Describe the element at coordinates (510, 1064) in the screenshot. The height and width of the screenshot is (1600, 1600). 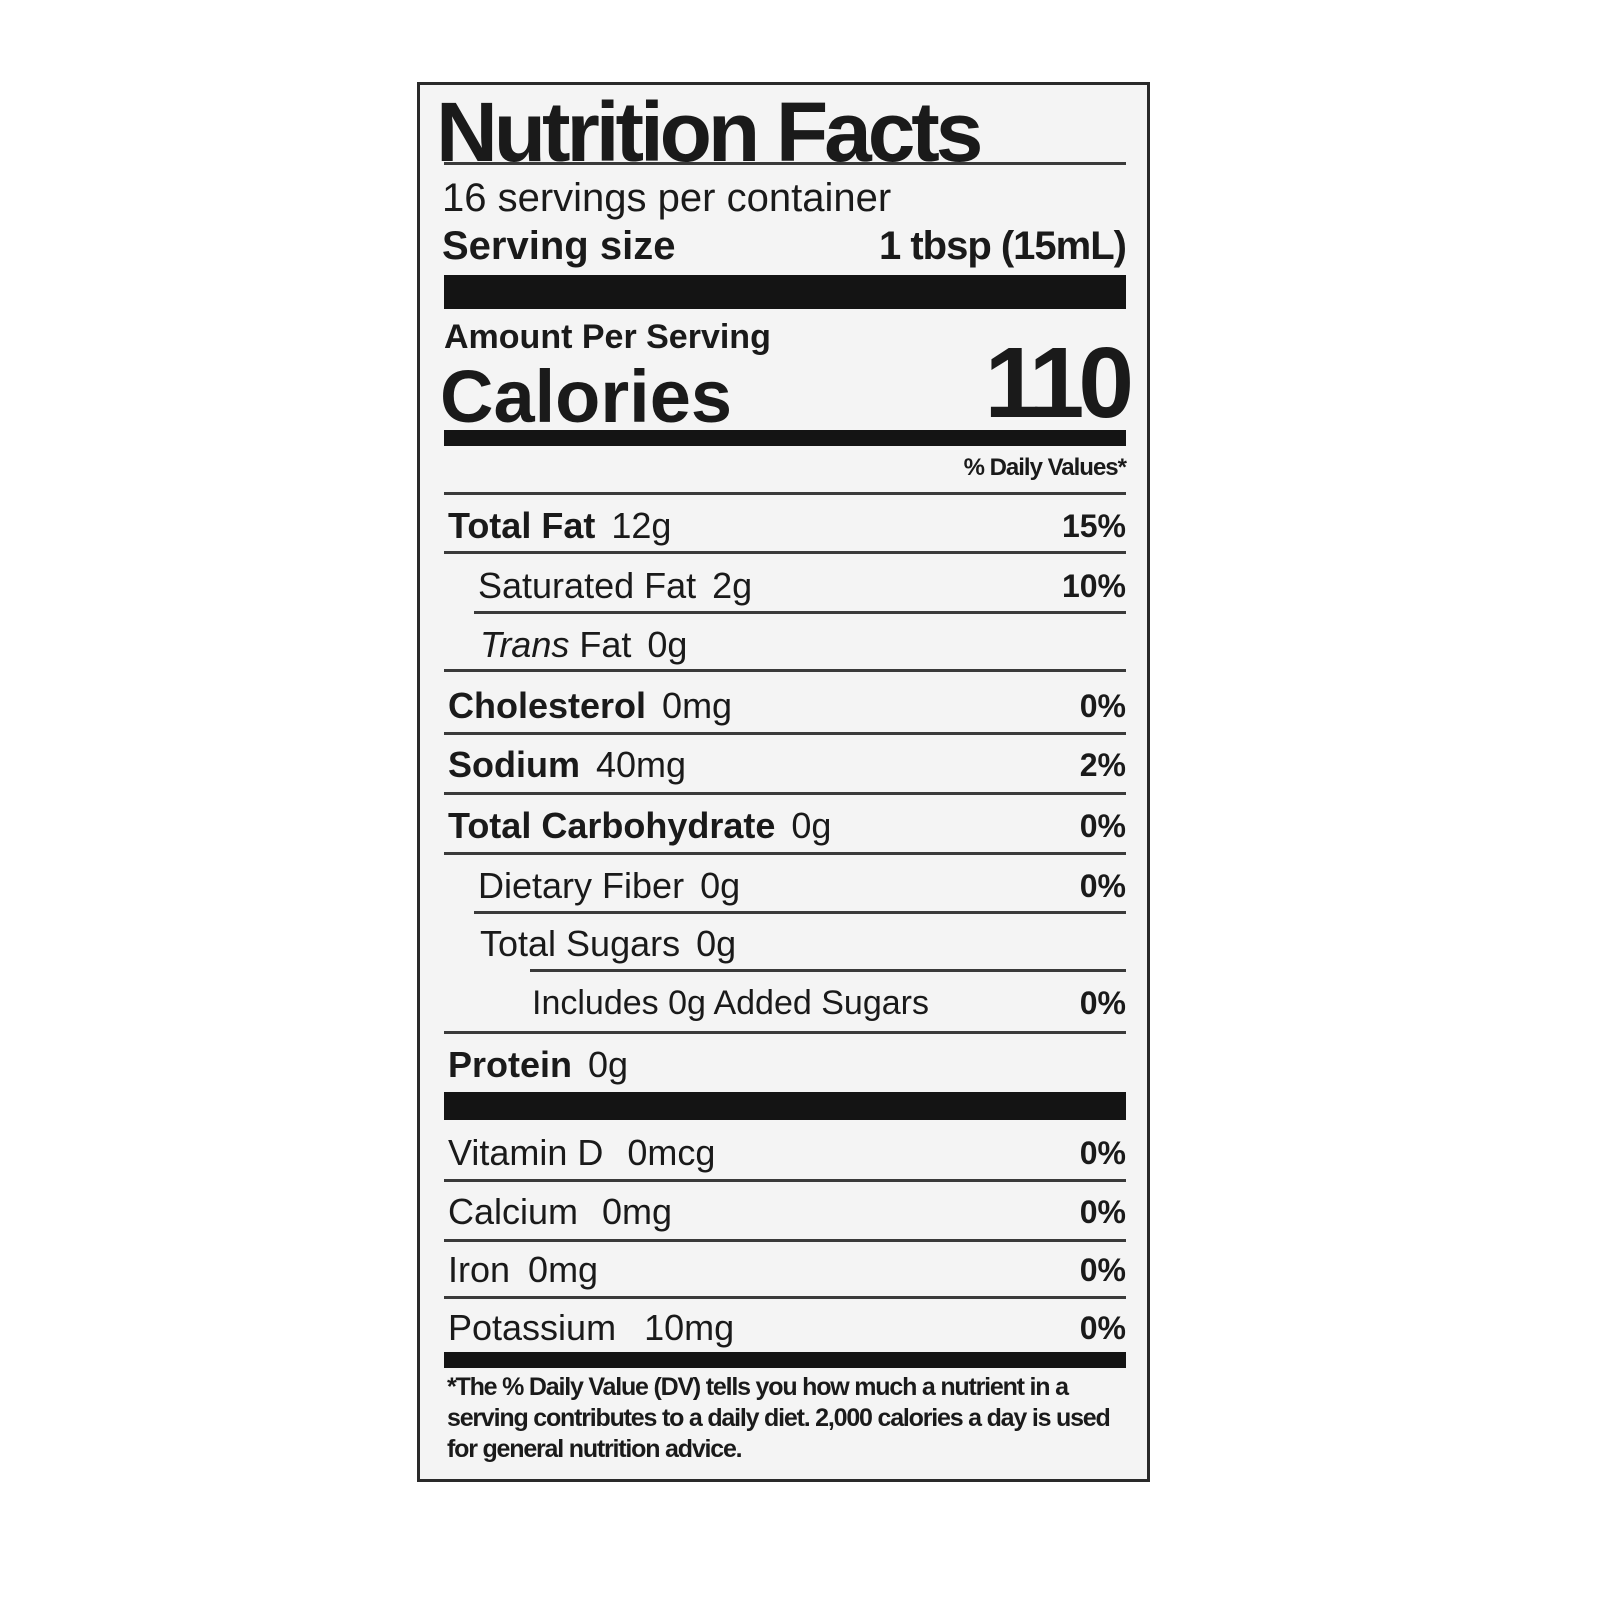
I see `nutrient-name: Protein` at that location.